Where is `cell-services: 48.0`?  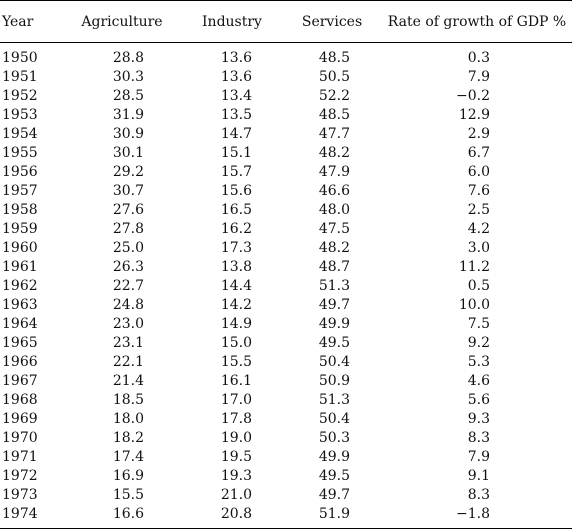
cell-services: 48.0 is located at coordinates (334, 210).